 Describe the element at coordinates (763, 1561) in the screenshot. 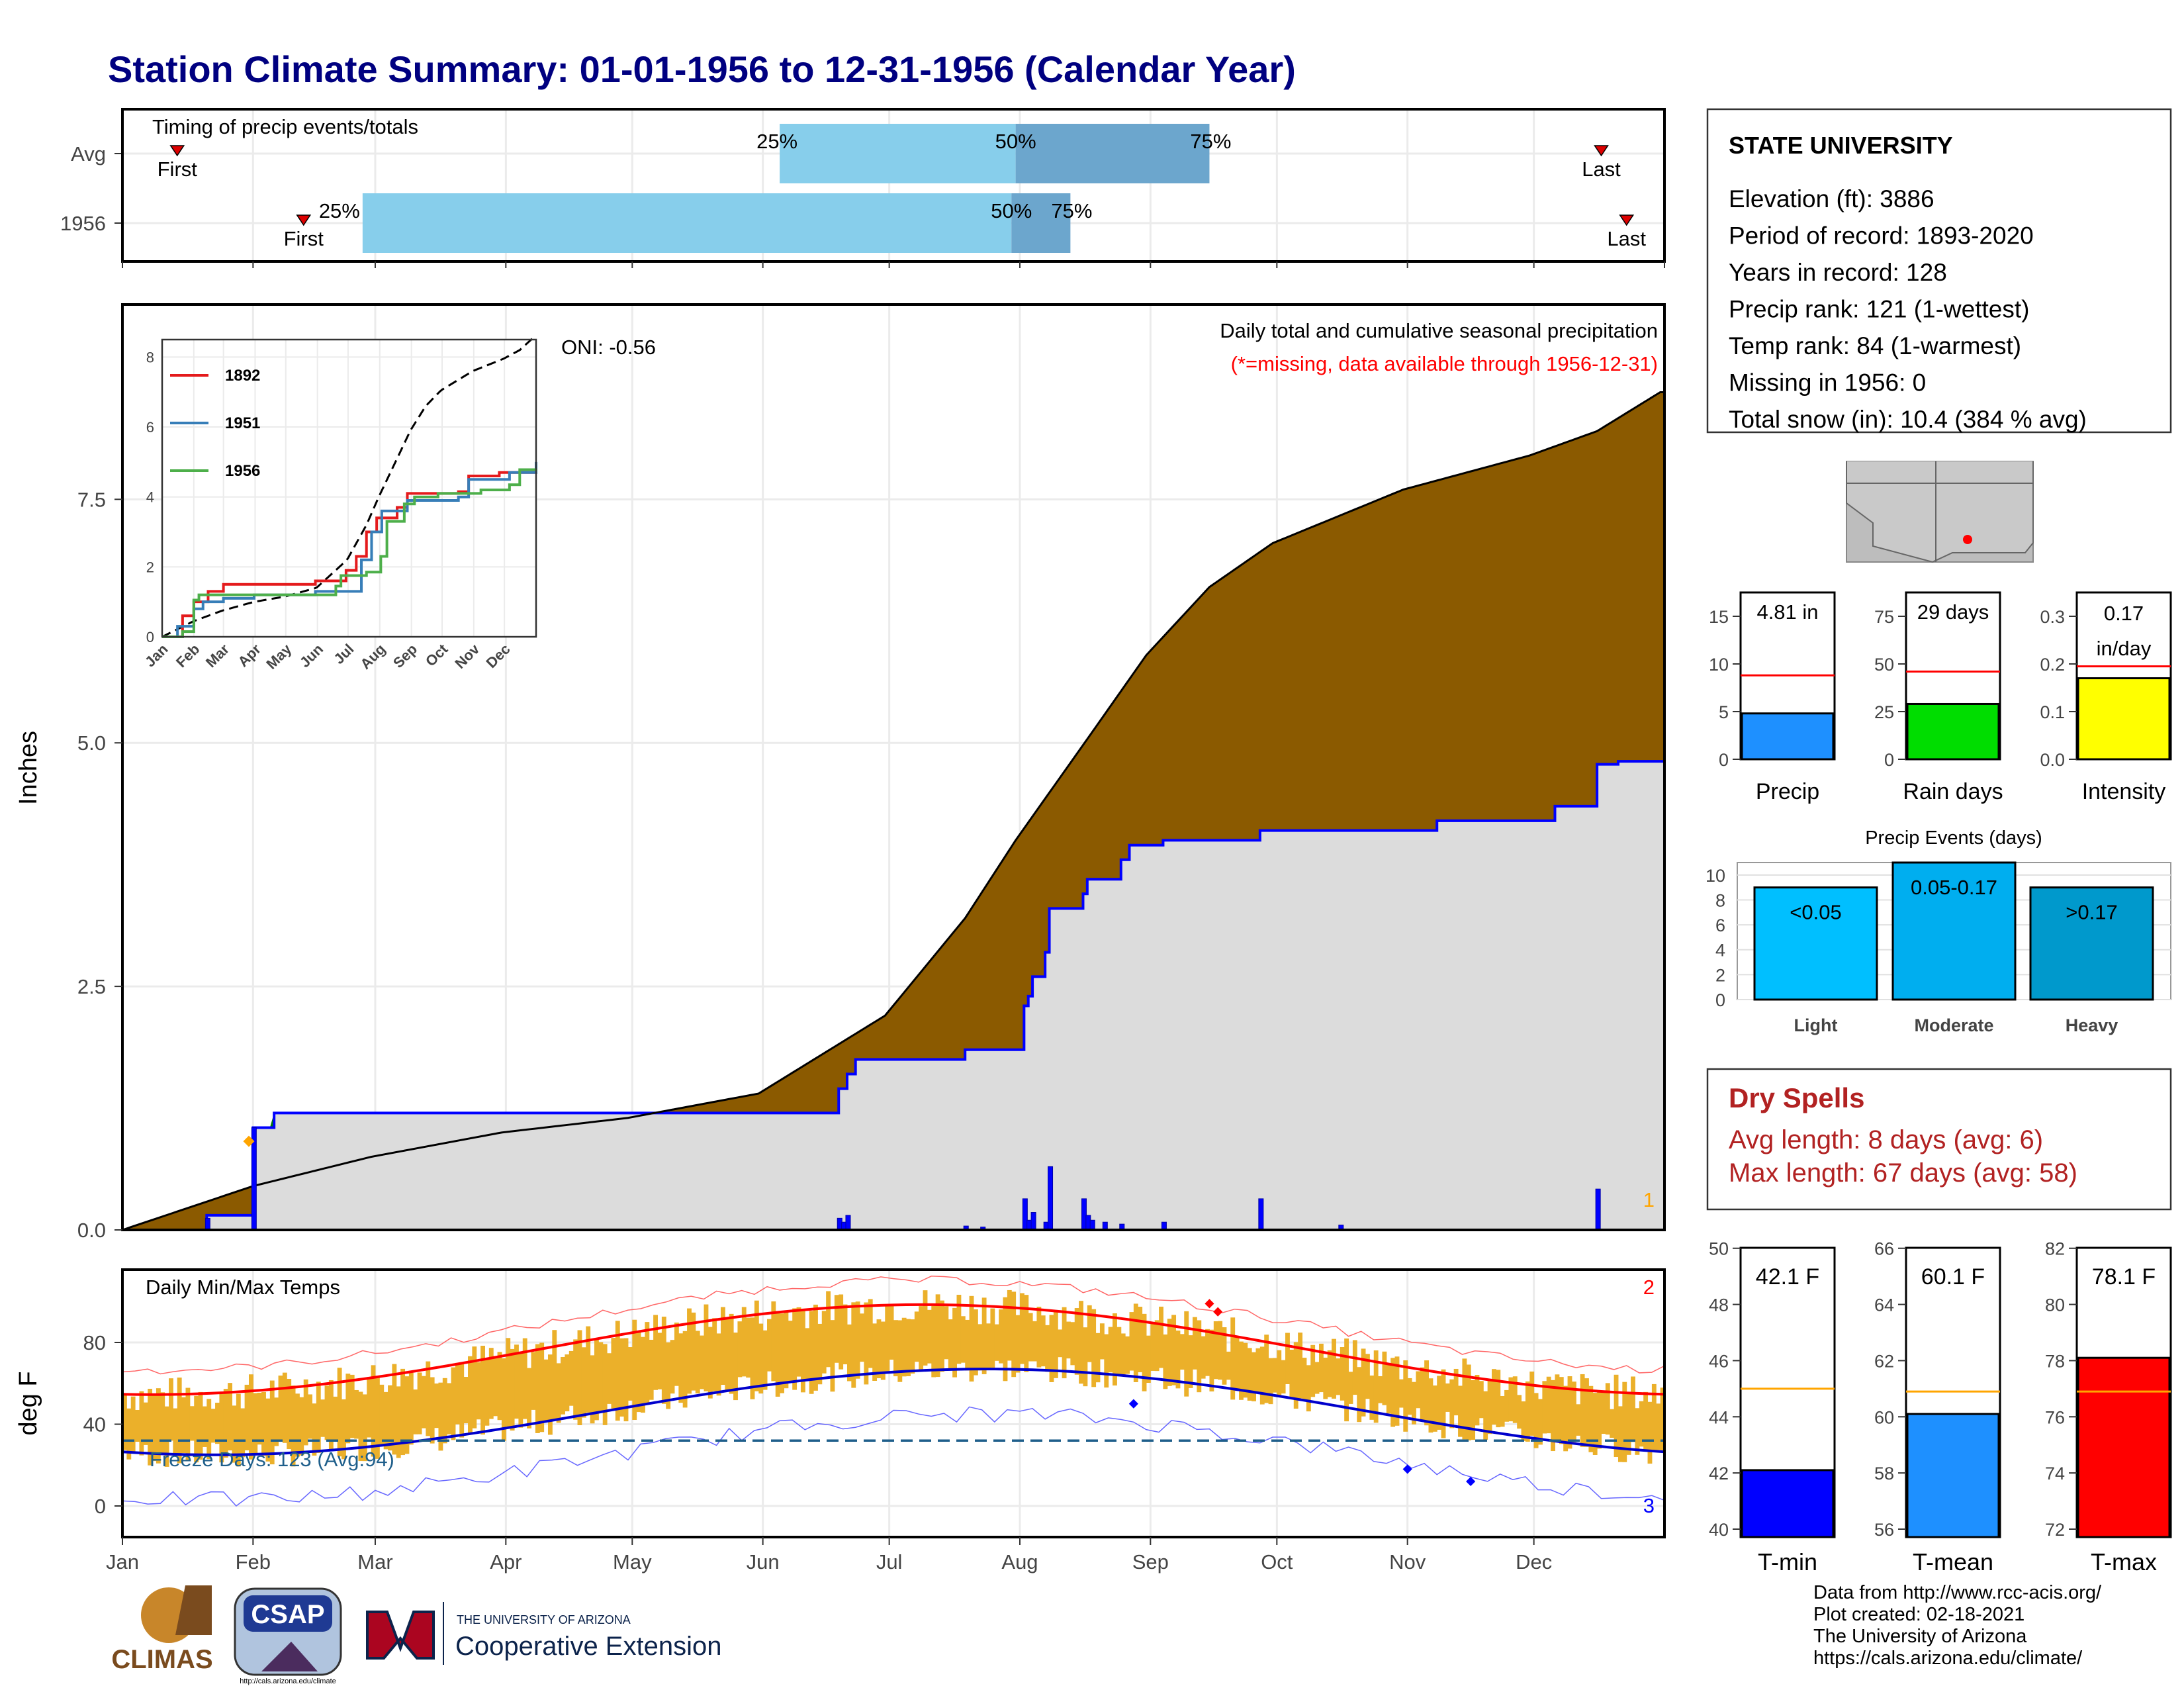

I see `month-label: Jun` at that location.